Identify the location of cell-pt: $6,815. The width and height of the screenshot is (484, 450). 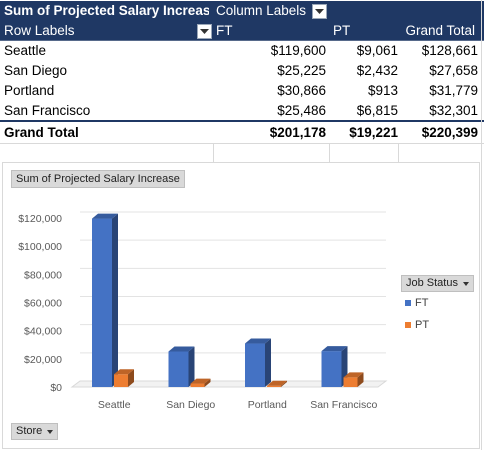
(377, 110).